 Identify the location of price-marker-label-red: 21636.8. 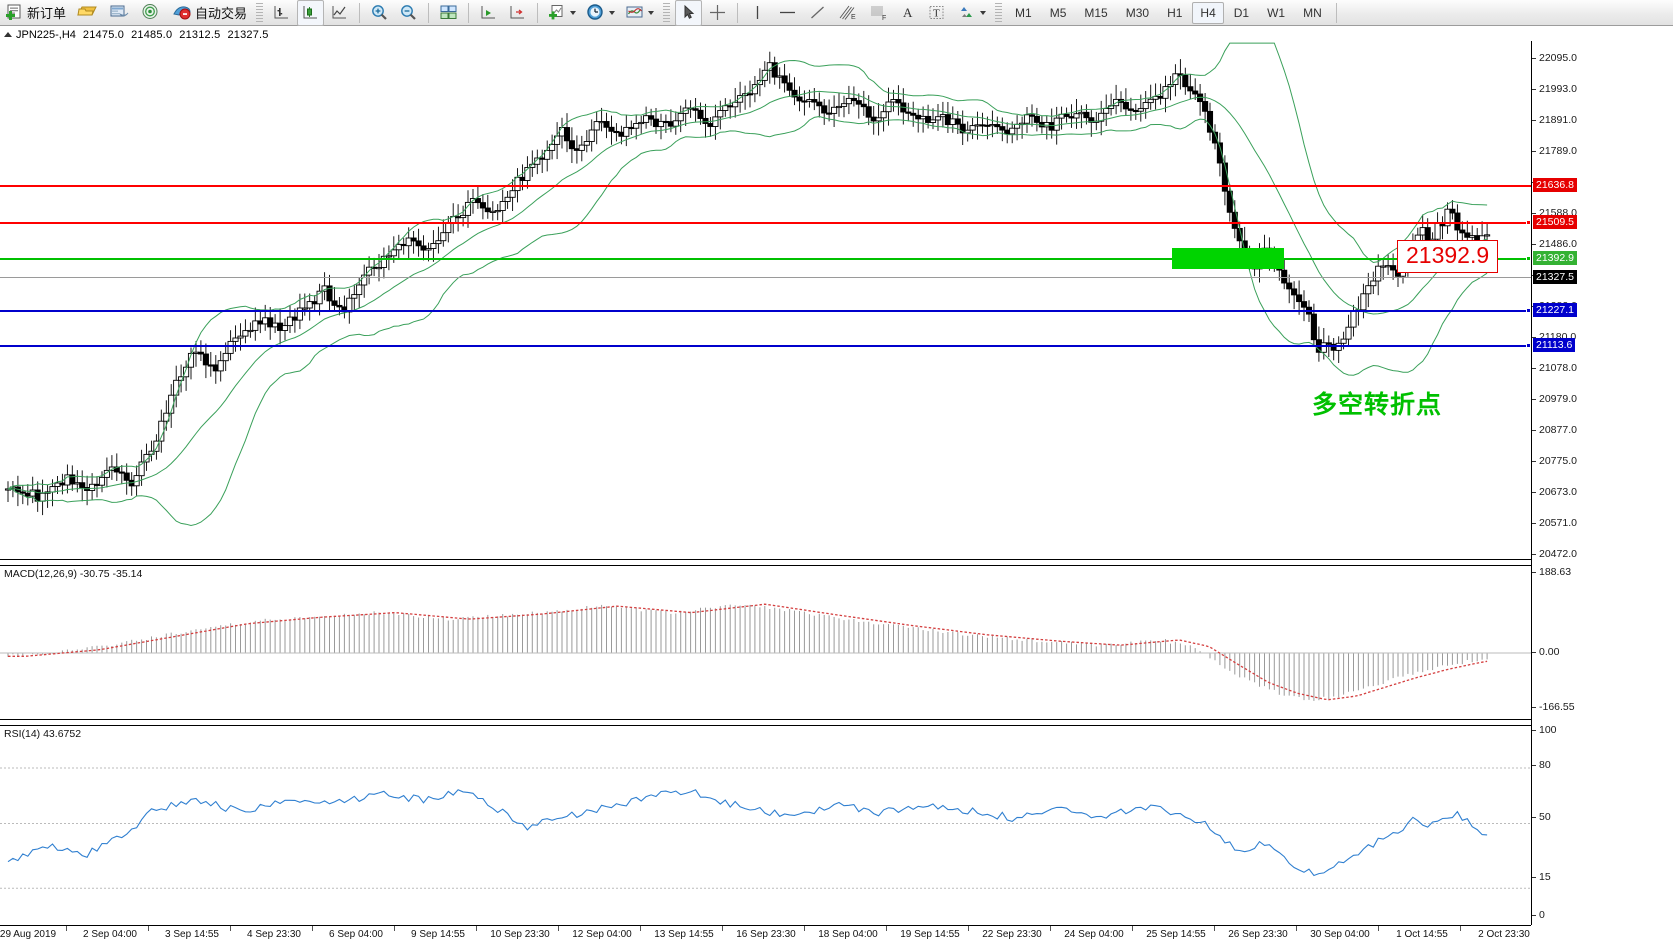
(1555, 185).